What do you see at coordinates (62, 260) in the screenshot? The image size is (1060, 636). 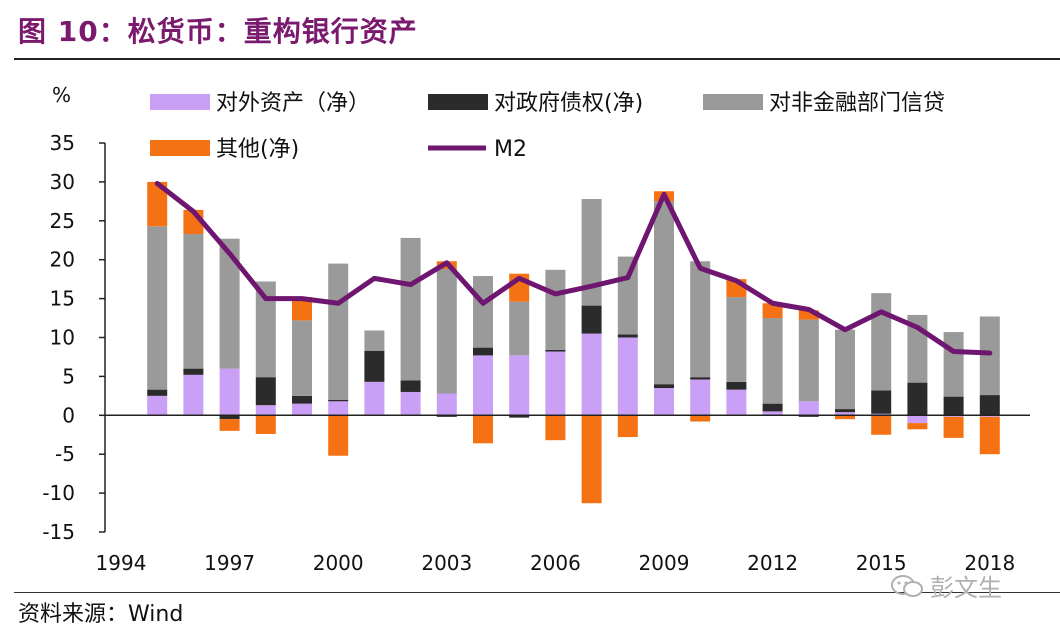 I see `y-tick-label: 20` at bounding box center [62, 260].